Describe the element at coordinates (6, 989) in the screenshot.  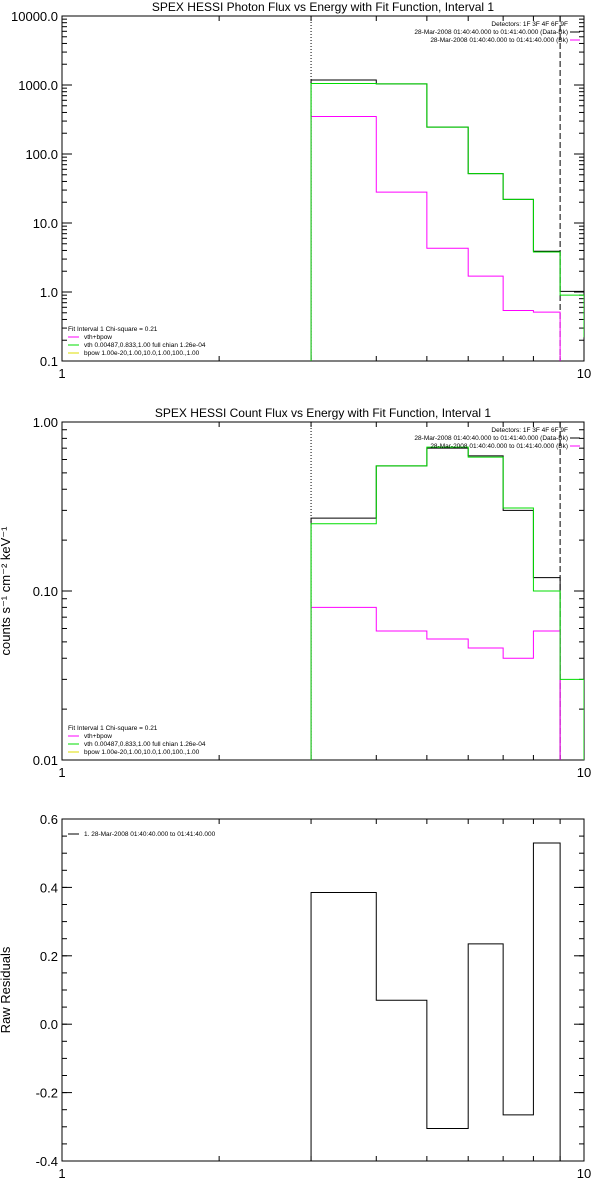
I see `y-axis-label: Raw Residuals` at that location.